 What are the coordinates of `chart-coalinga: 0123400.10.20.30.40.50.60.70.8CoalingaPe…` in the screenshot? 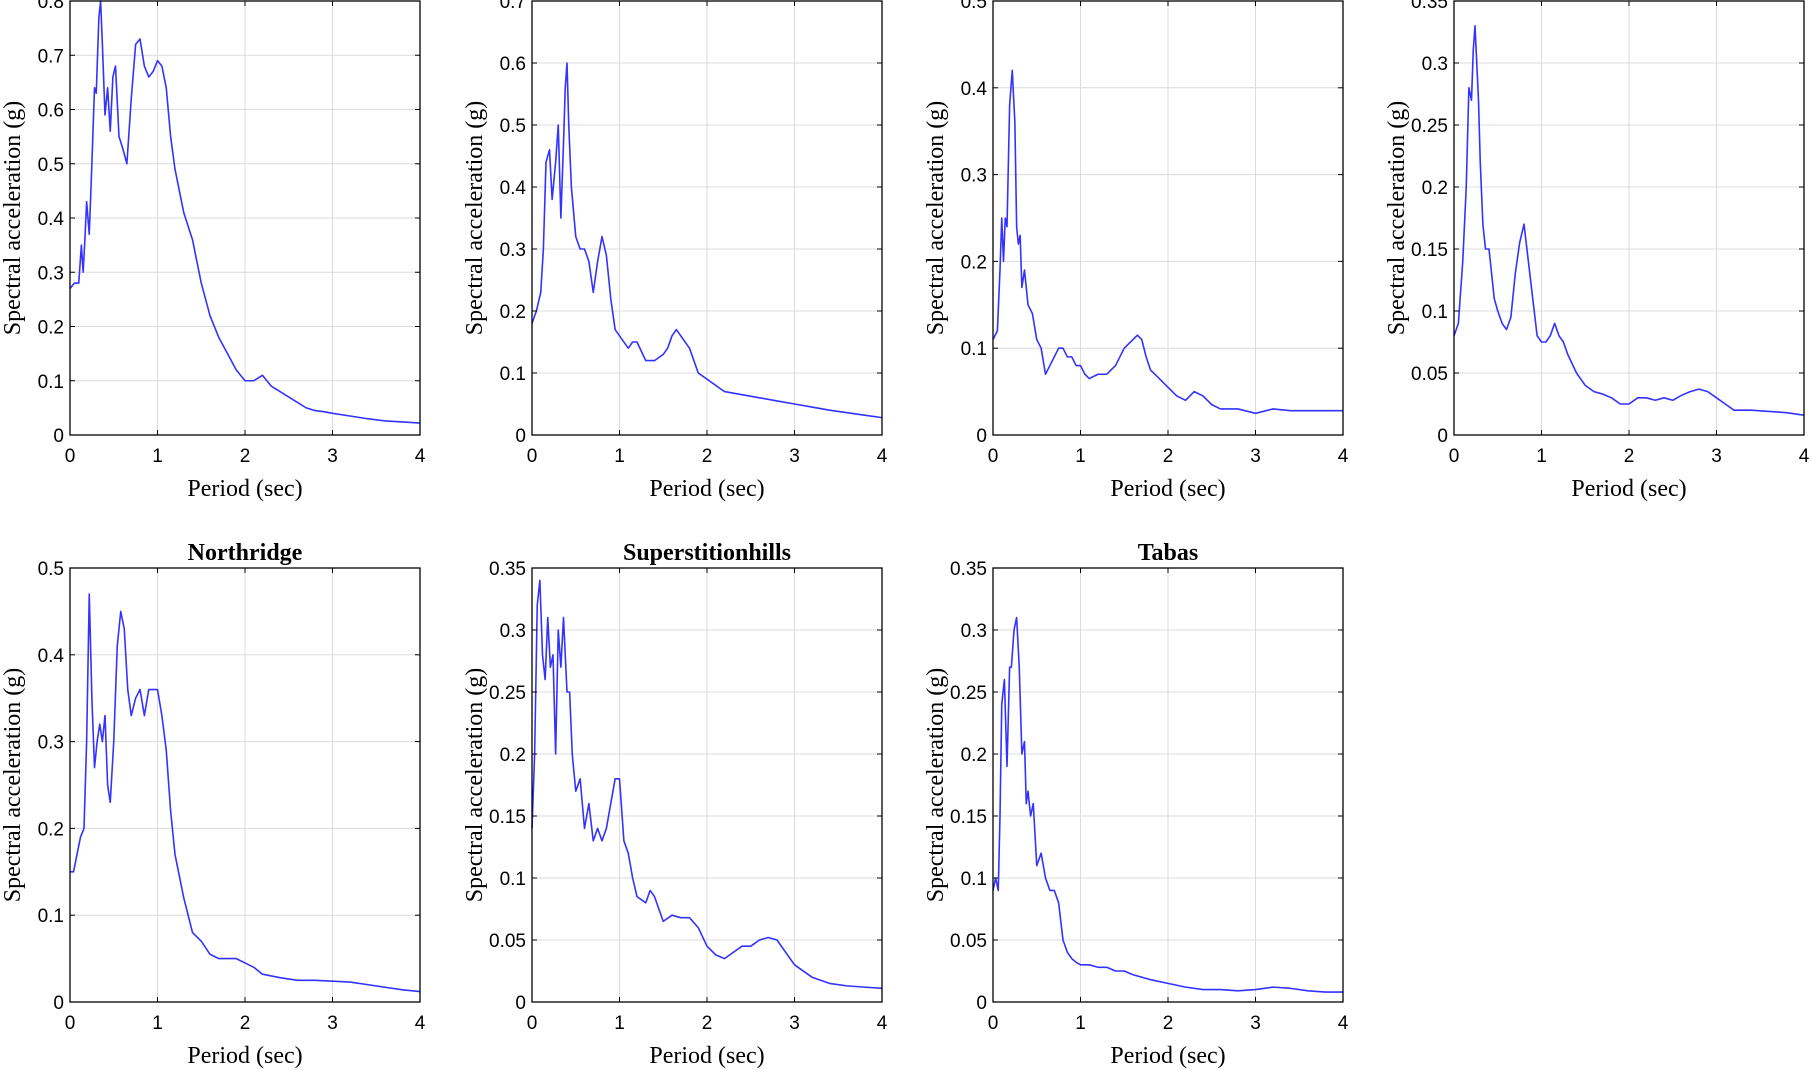 It's located at (213, 251).